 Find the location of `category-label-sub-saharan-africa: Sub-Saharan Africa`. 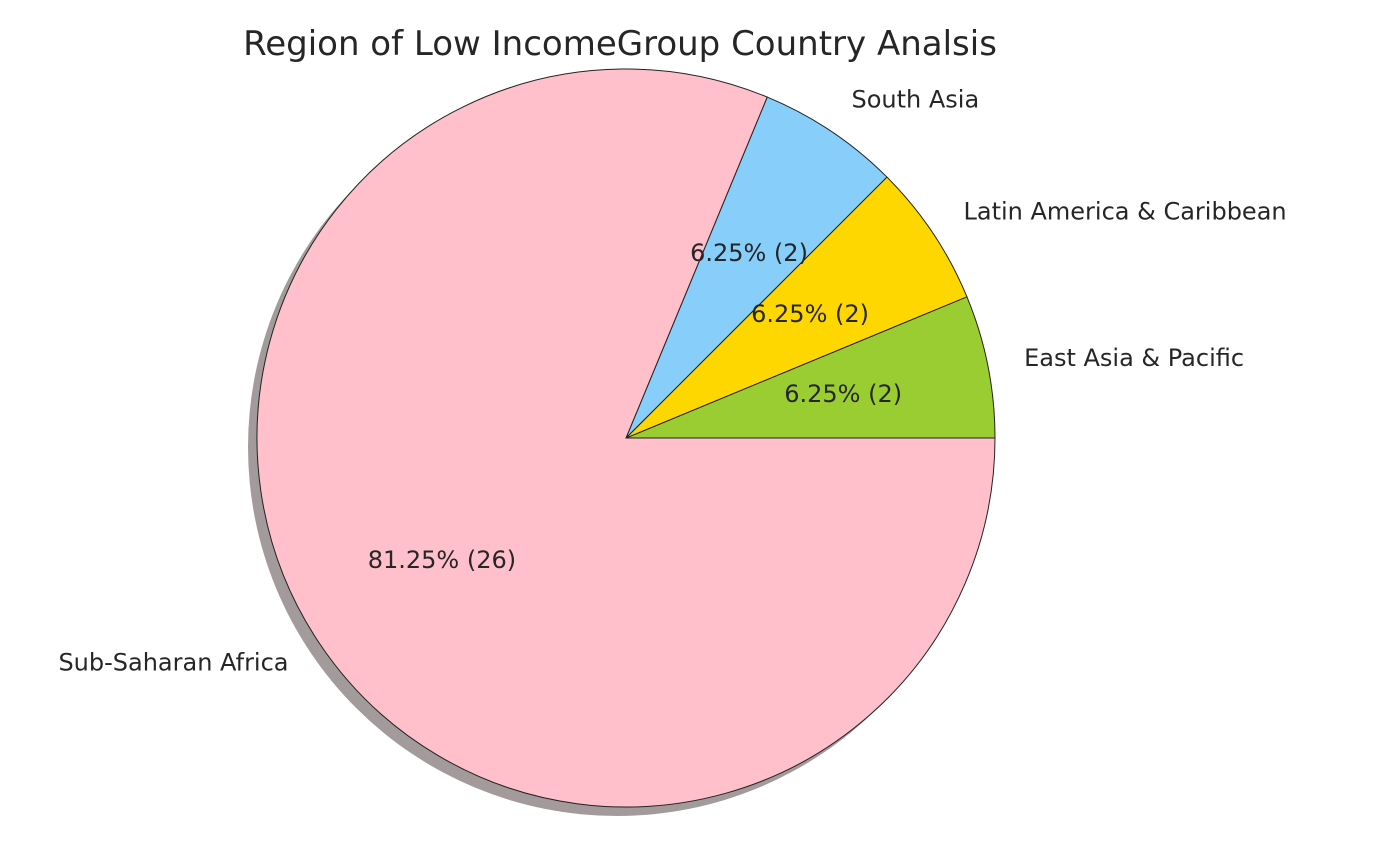

category-label-sub-saharan-africa: Sub-Saharan Africa is located at coordinates (173, 663).